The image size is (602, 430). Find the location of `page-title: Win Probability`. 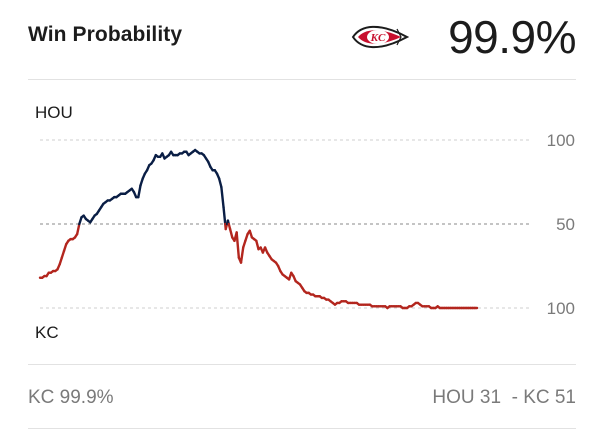

page-title: Win Probability is located at coordinates (105, 34).